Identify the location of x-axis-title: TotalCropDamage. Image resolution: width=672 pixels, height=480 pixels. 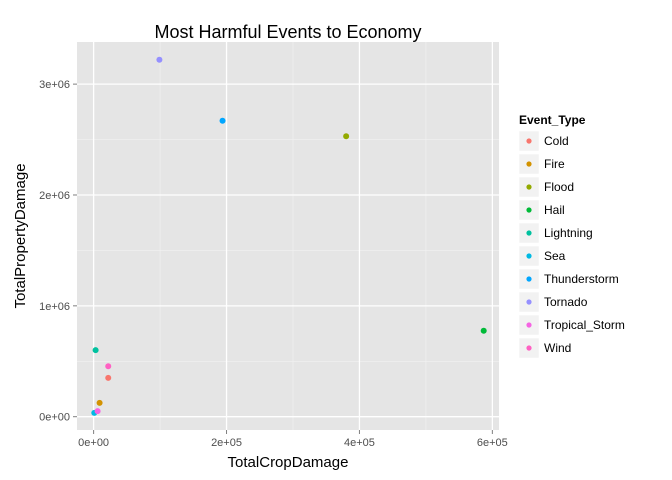
(288, 462).